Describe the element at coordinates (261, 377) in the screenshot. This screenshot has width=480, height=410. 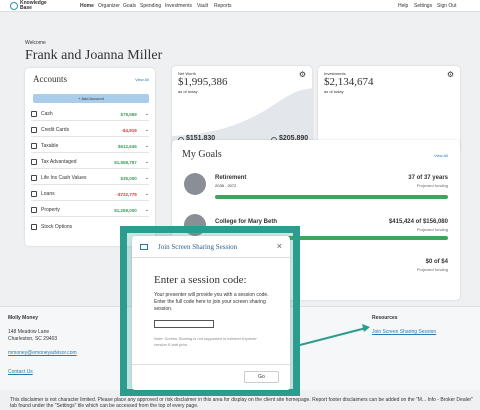
I see `go-button: Go` at that location.